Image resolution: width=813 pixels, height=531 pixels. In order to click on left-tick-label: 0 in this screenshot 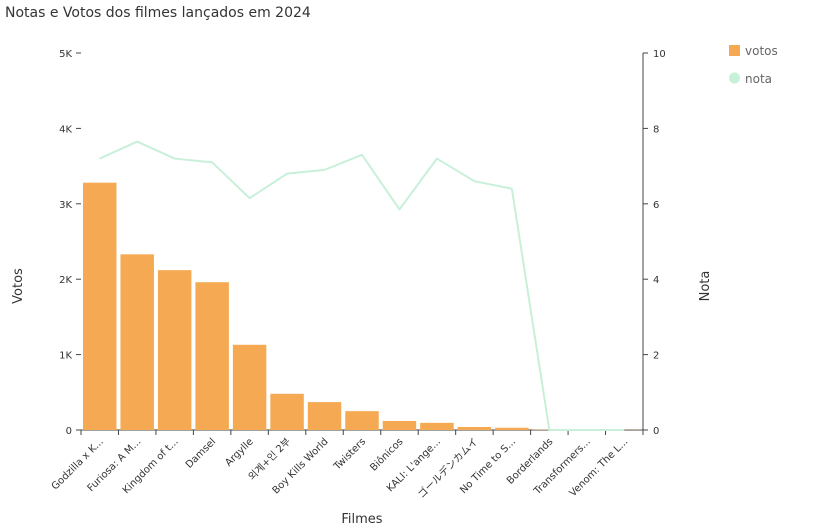, I will do `click(69, 431)`.